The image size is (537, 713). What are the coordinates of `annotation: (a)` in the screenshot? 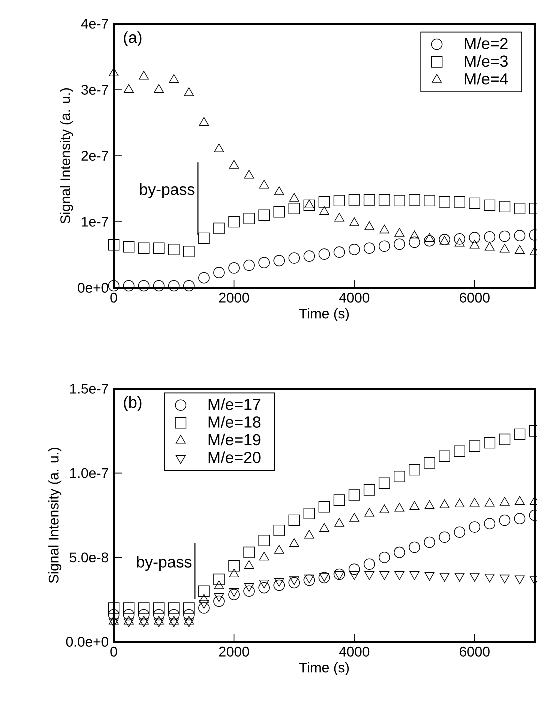 It's located at (133, 39).